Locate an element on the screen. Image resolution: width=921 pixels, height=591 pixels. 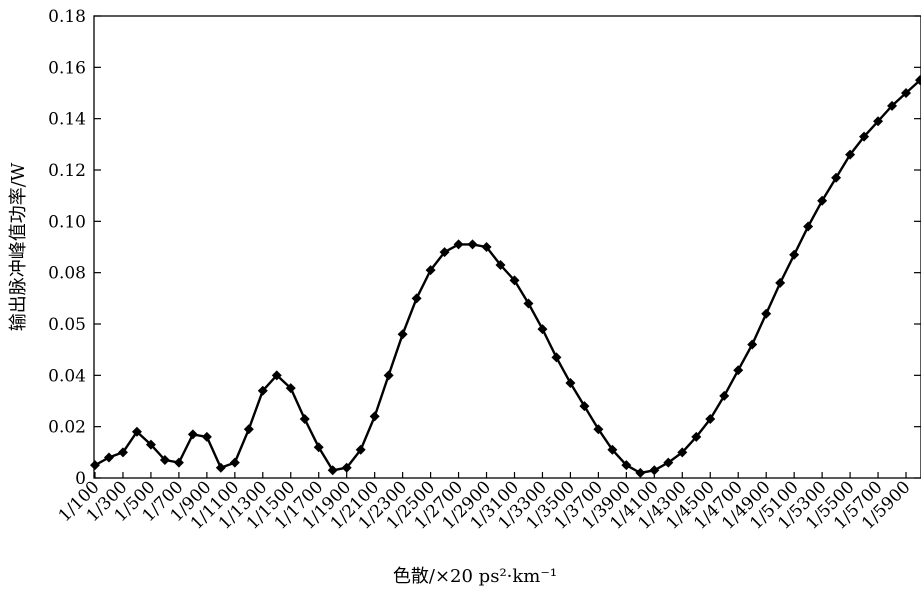
y-tick-label: 0 is located at coordinates (80, 479).